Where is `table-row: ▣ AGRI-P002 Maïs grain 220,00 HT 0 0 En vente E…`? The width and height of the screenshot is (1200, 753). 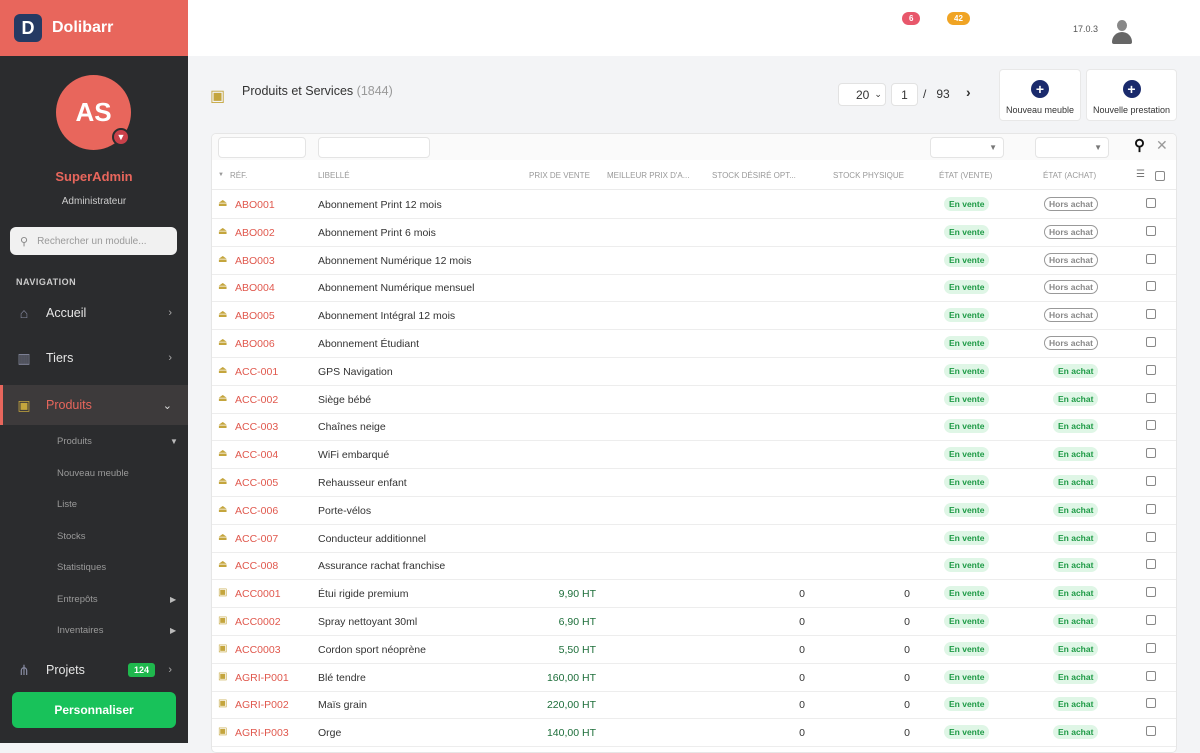 table-row: ▣ AGRI-P002 Maïs grain 220,00 HT 0 0 En vente E… is located at coordinates (694, 705).